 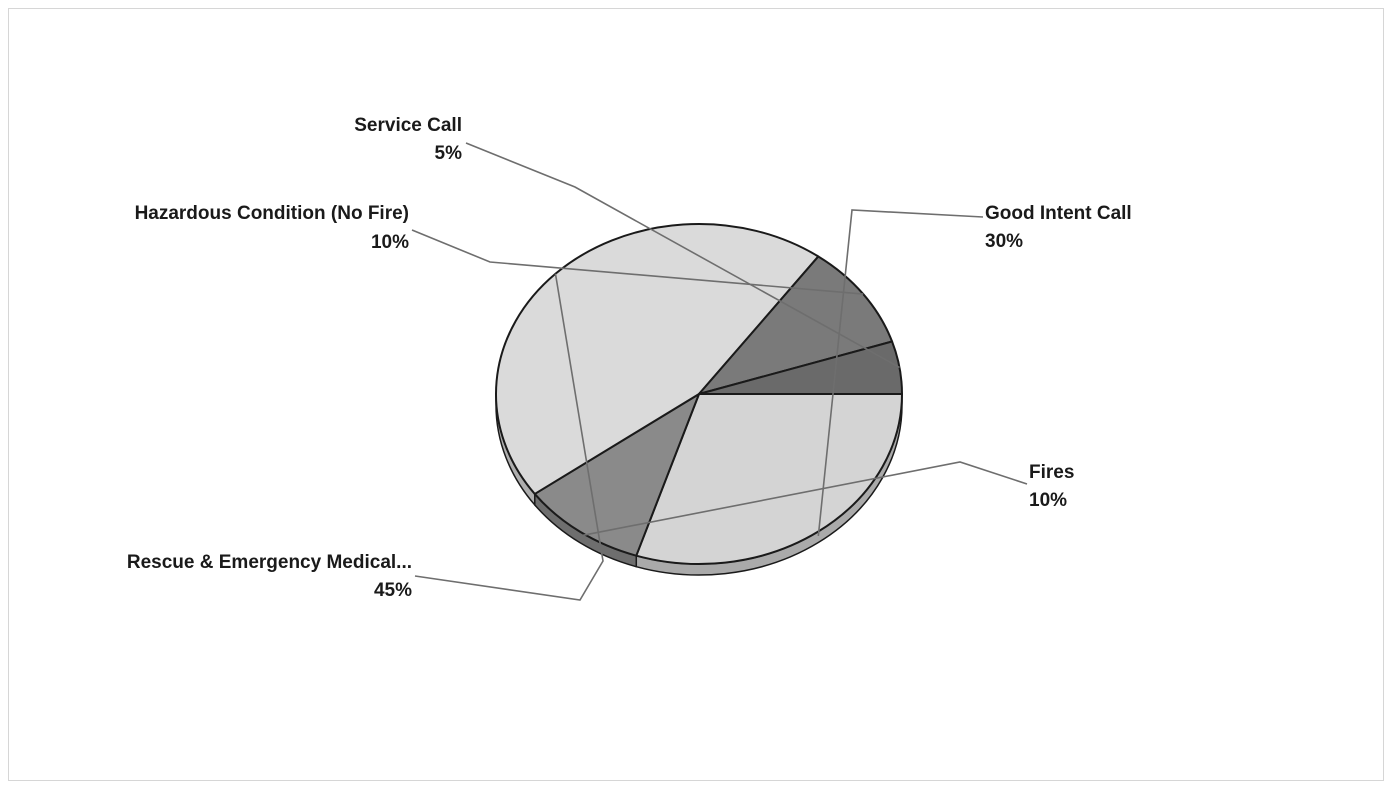 What do you see at coordinates (393, 590) in the screenshot?
I see `slice-percent-2: 45%` at bounding box center [393, 590].